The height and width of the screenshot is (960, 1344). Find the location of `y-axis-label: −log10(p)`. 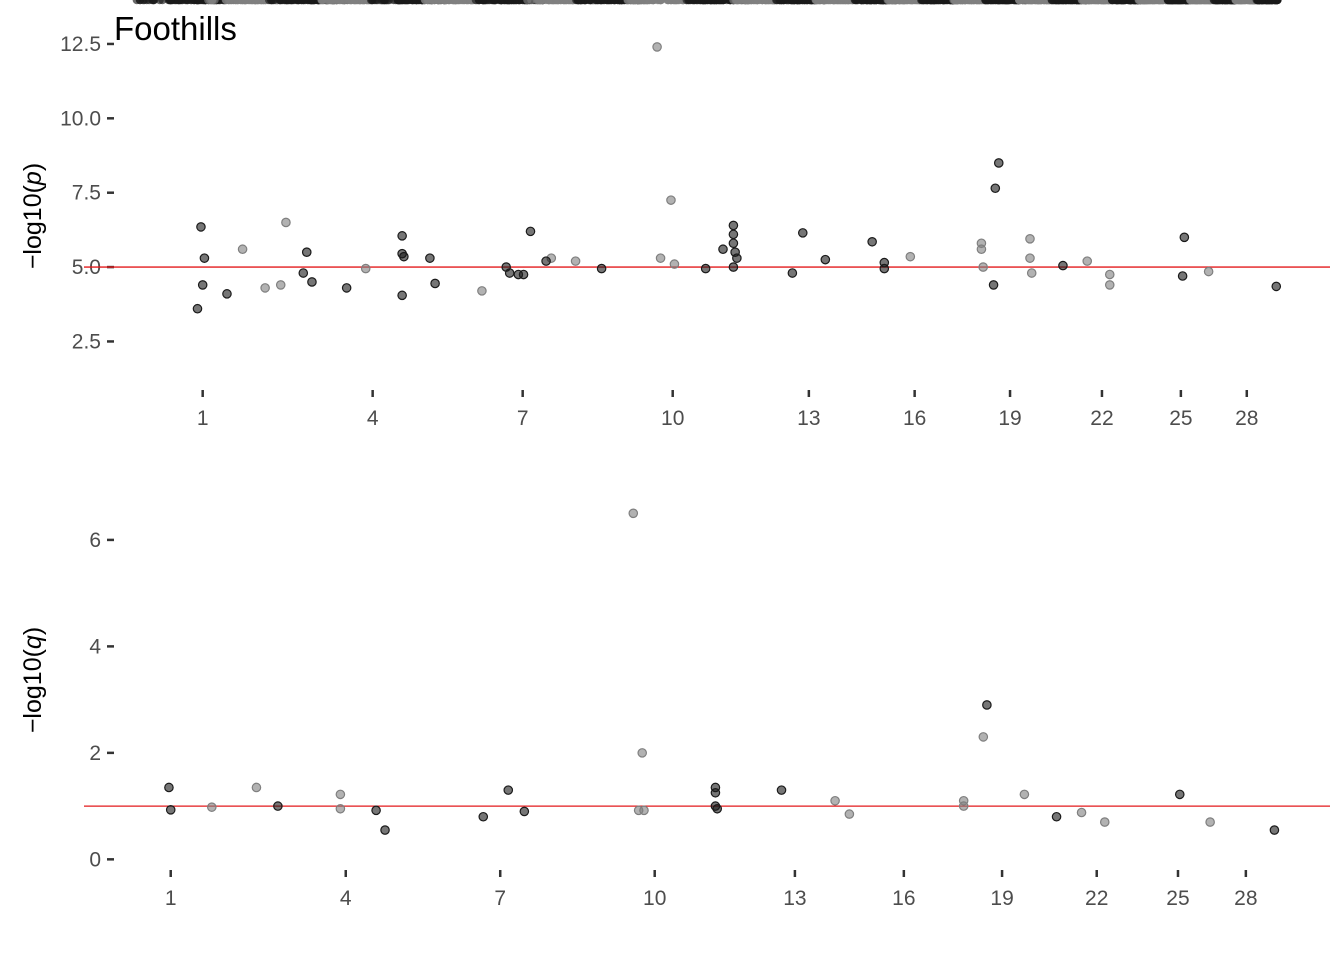

y-axis-label: −log10(p) is located at coordinates (33, 216).